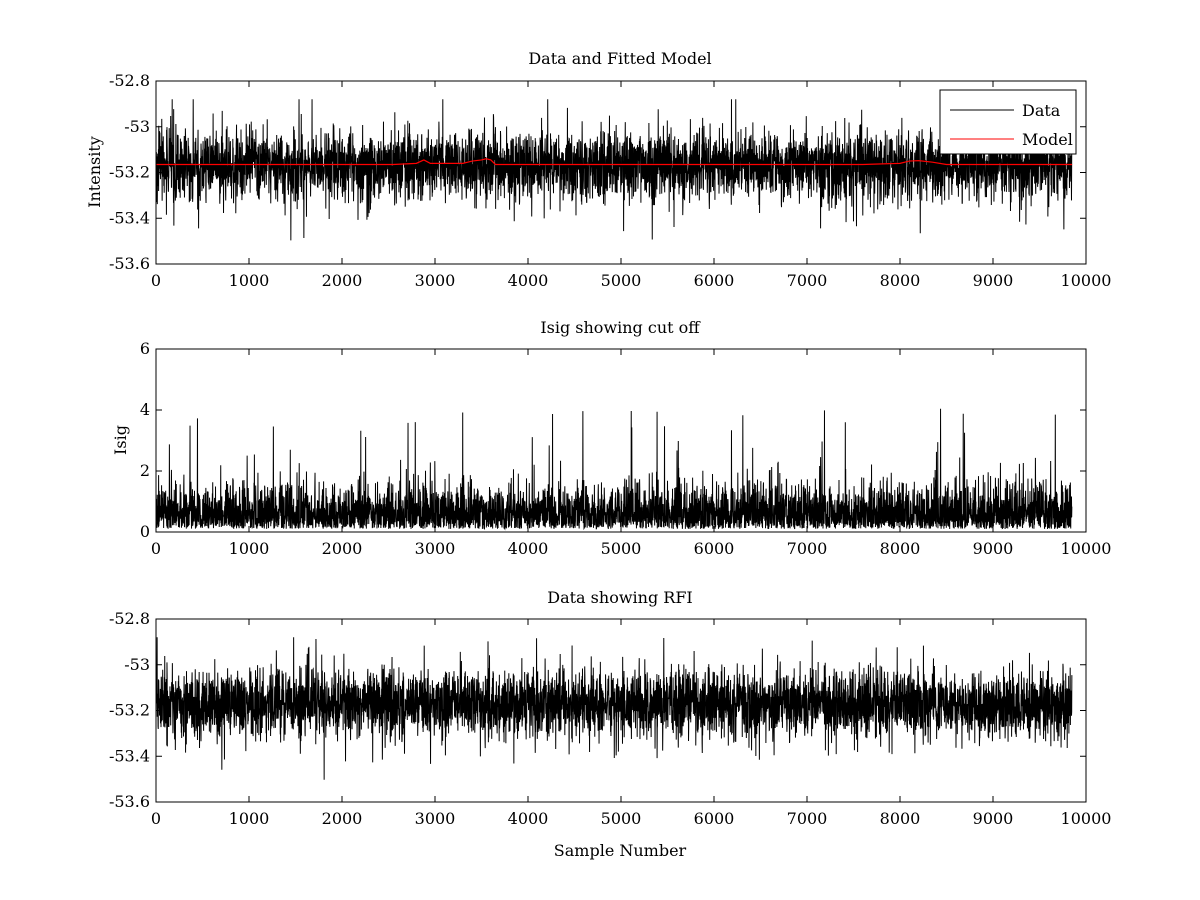 This screenshot has width=1200, height=900. I want to click on panel-3-data-series, so click(614, 708).